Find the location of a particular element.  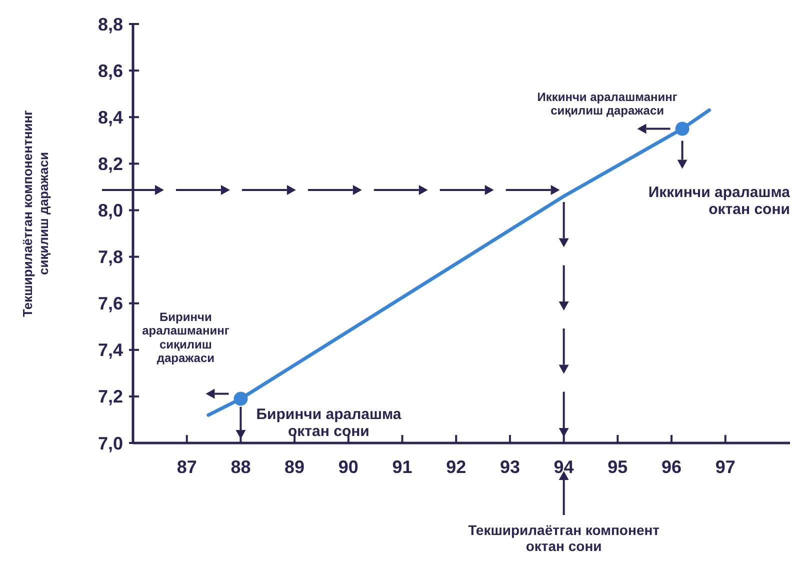

x-tick-label: 94 is located at coordinates (564, 467).